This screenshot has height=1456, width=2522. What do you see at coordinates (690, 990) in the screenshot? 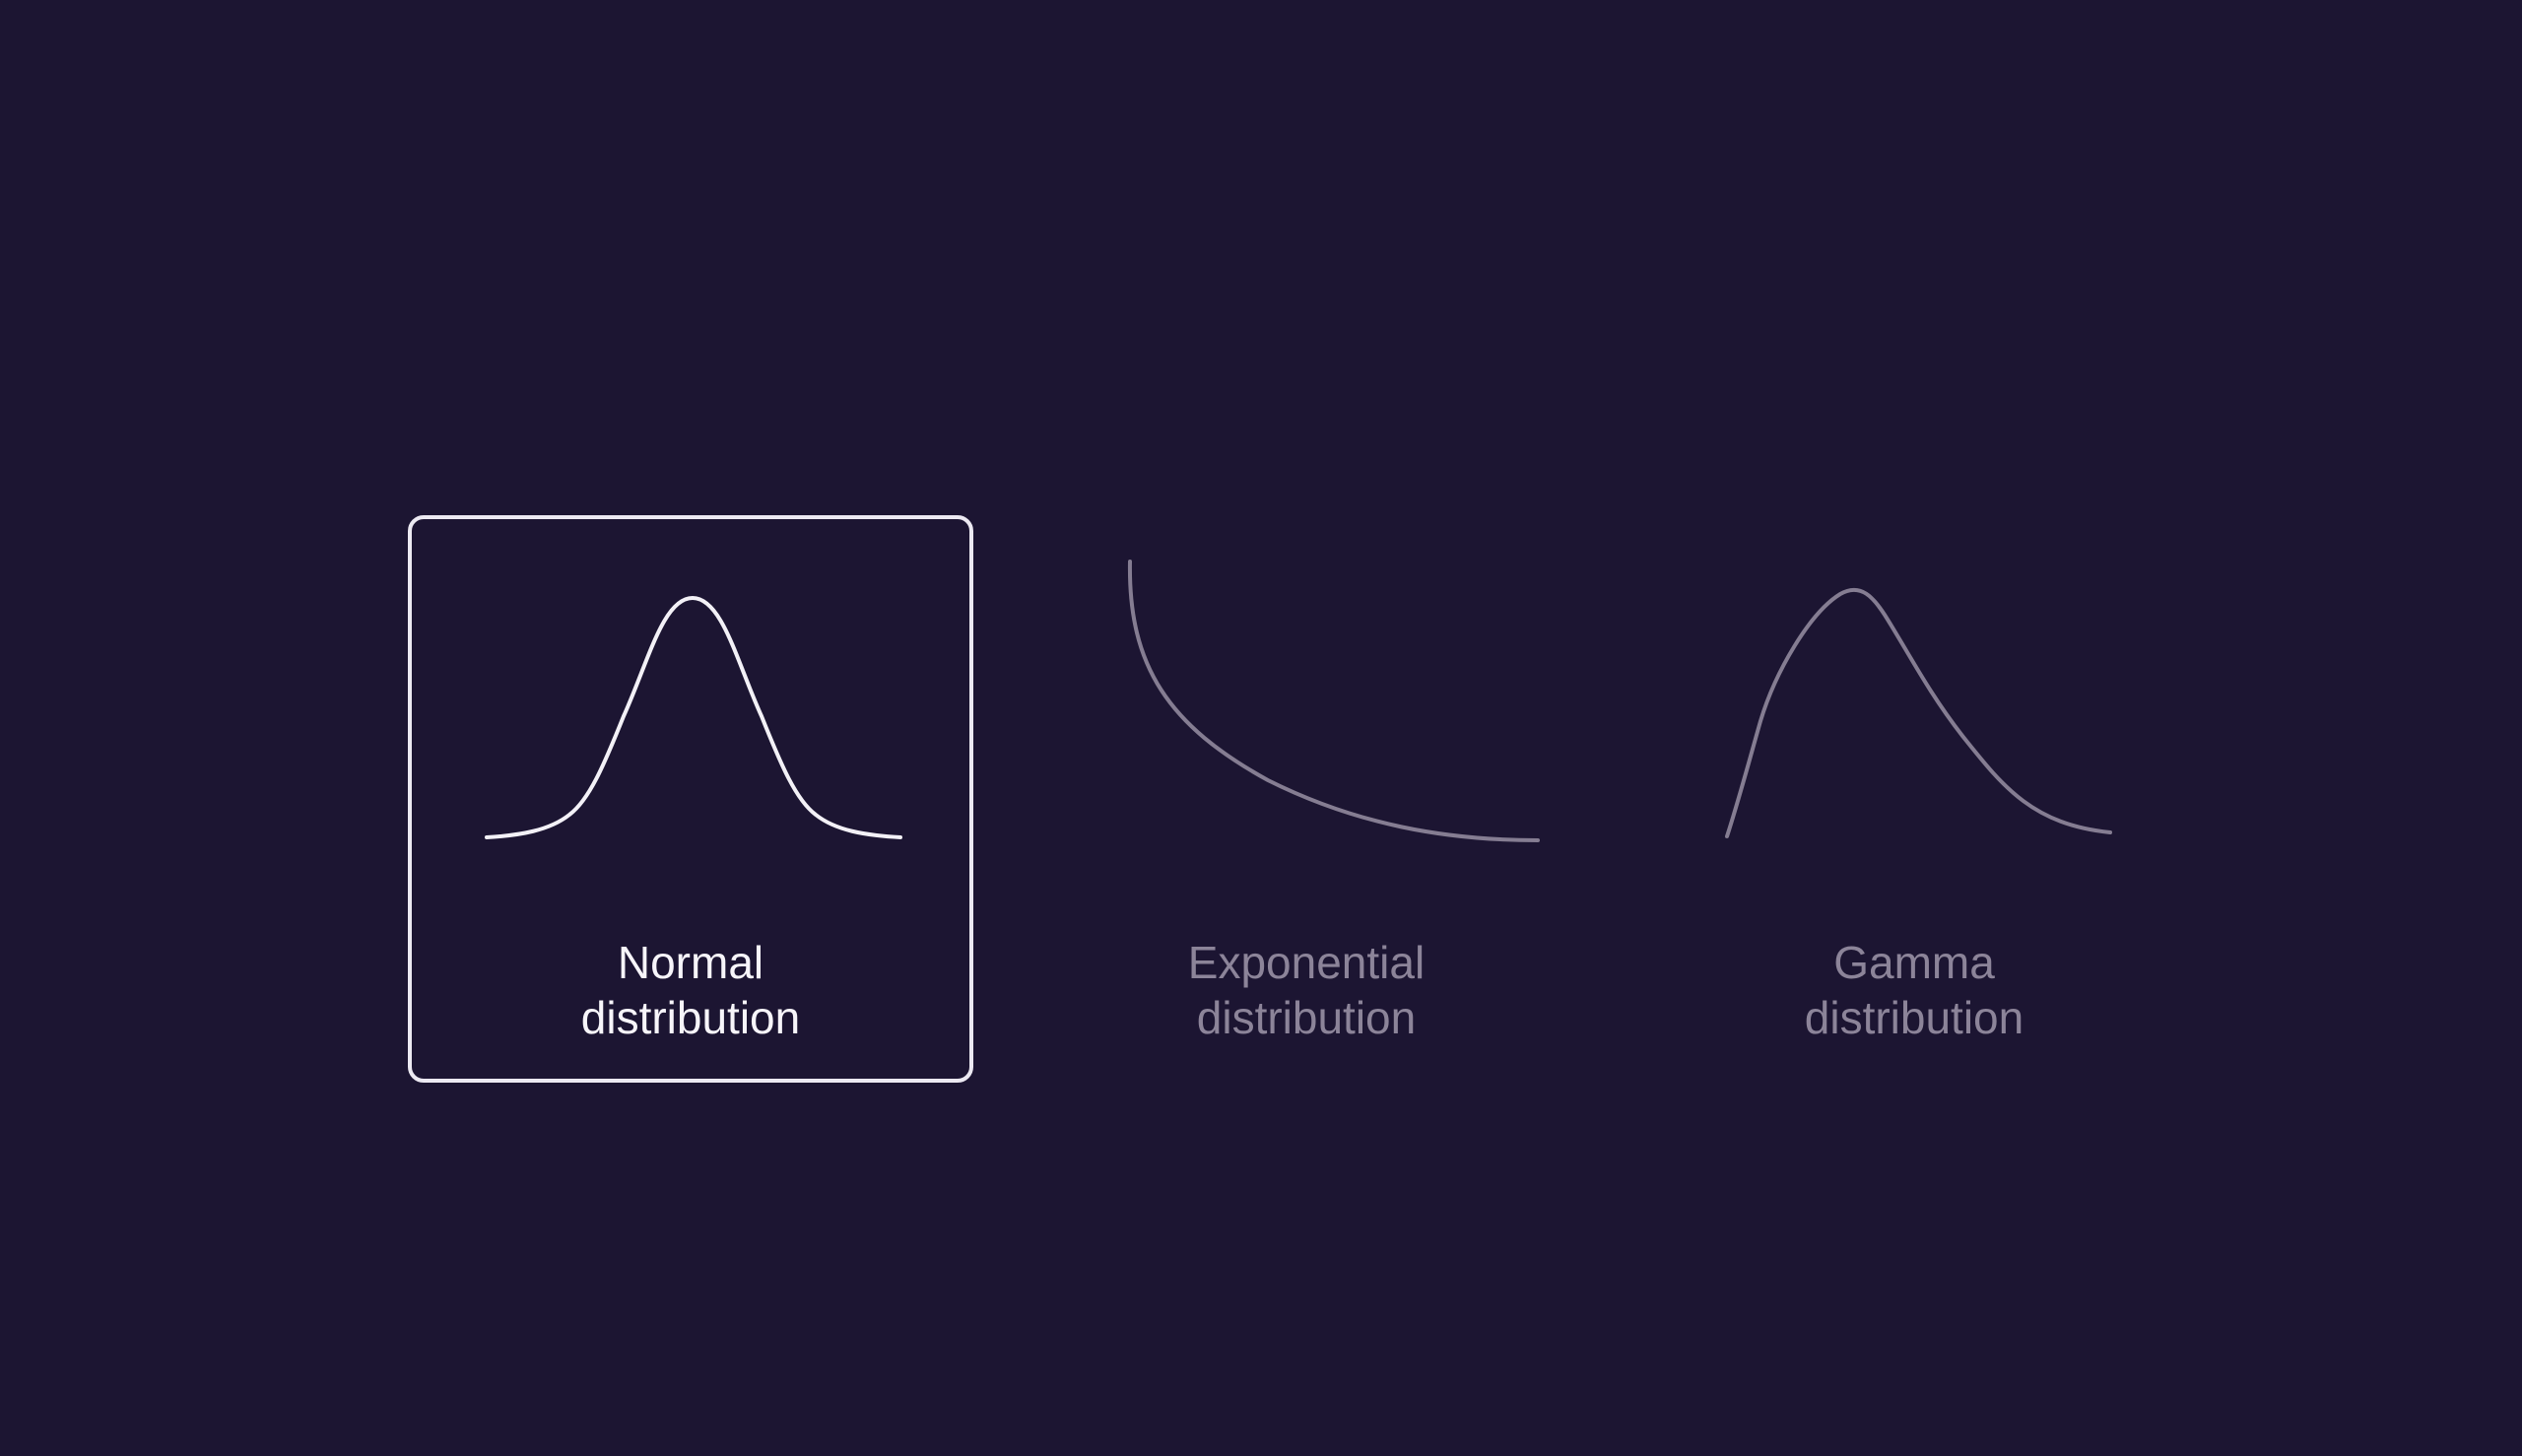
I see `option-label: Normal distribution` at bounding box center [690, 990].